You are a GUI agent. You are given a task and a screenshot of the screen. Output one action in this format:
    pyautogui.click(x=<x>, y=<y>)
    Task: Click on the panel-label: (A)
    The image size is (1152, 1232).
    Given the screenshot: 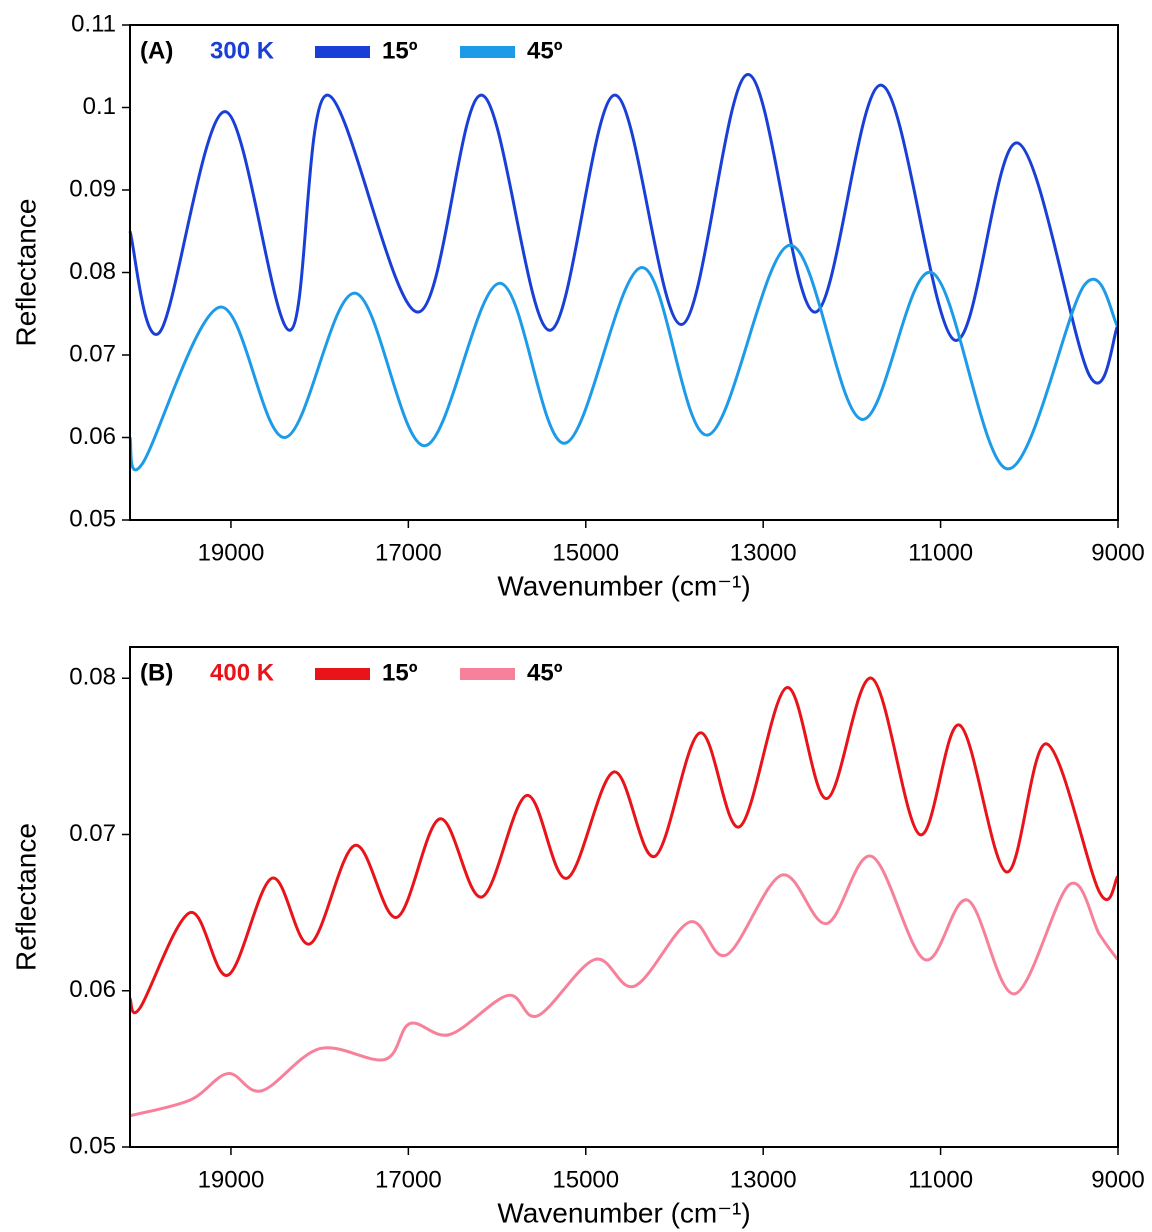 What is the action you would take?
    pyautogui.click(x=156, y=50)
    